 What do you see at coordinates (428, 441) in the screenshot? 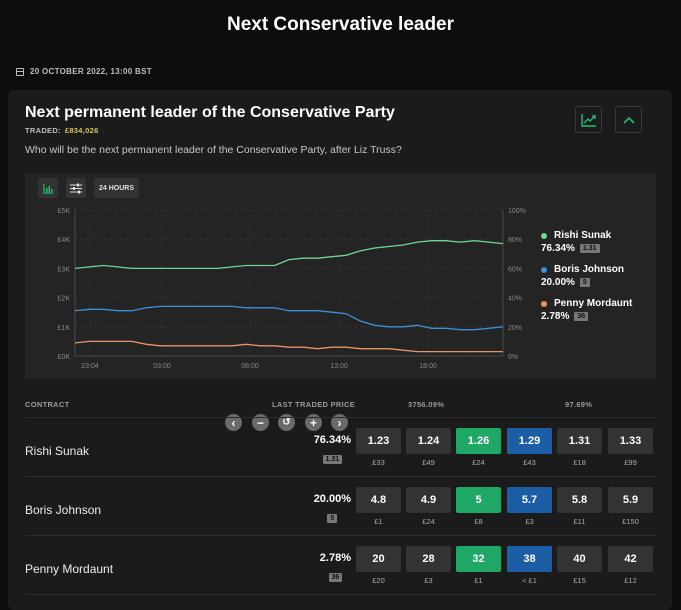
I see `price: 1.24` at bounding box center [428, 441].